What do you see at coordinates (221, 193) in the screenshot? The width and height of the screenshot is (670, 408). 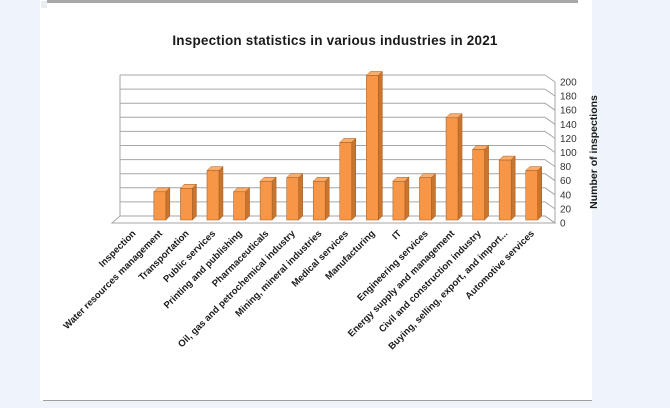 I see `bar-side-public-services` at bounding box center [221, 193].